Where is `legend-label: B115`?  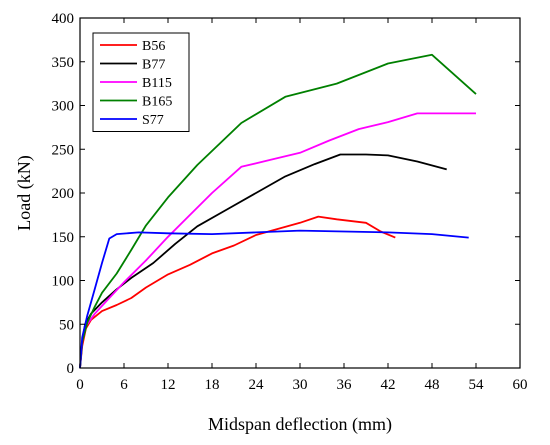 legend-label: B115 is located at coordinates (157, 83).